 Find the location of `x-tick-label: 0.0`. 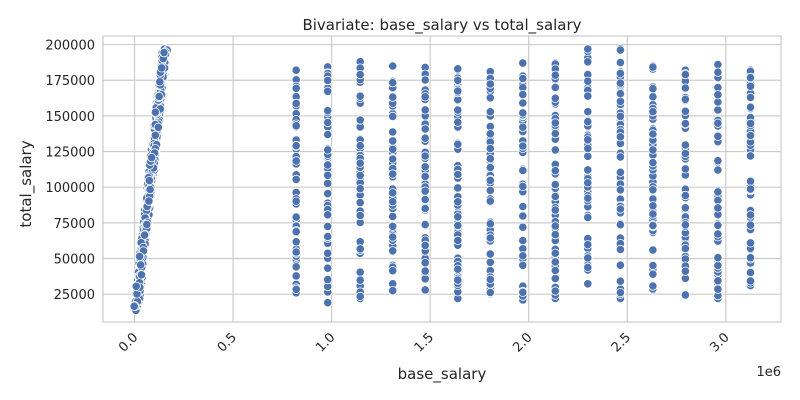

x-tick-label: 0.0 is located at coordinates (128, 342).